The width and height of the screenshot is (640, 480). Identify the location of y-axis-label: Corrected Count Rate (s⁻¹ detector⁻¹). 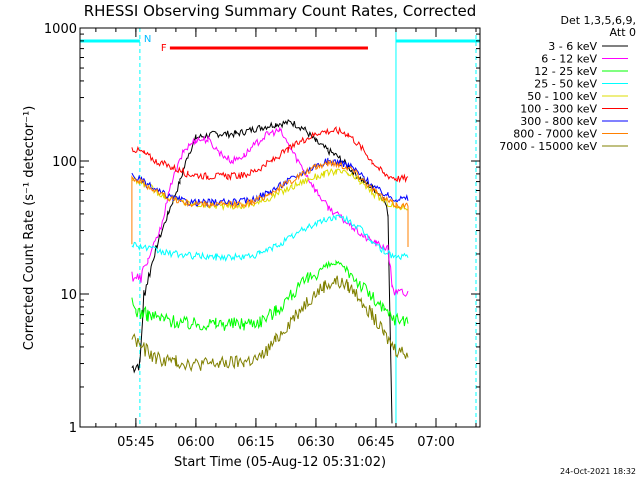
(29, 228).